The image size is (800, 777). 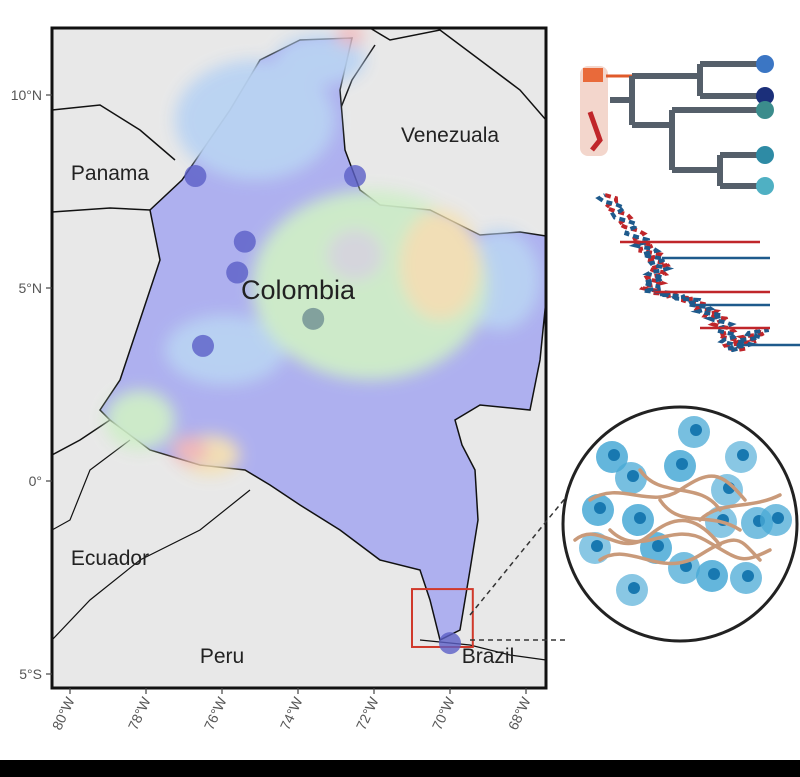 I want to click on lon-tick-label: 80°W, so click(x=63, y=713).